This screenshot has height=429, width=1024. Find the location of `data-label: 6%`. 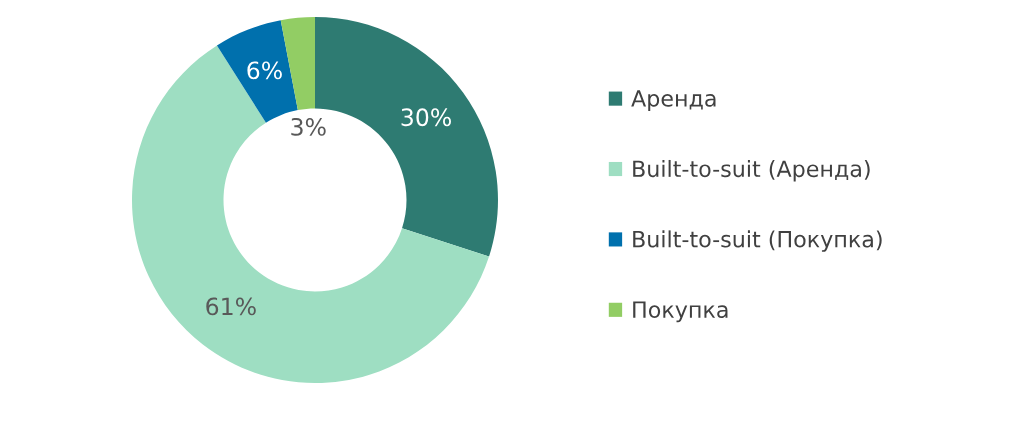

data-label: 6% is located at coordinates (264, 70).